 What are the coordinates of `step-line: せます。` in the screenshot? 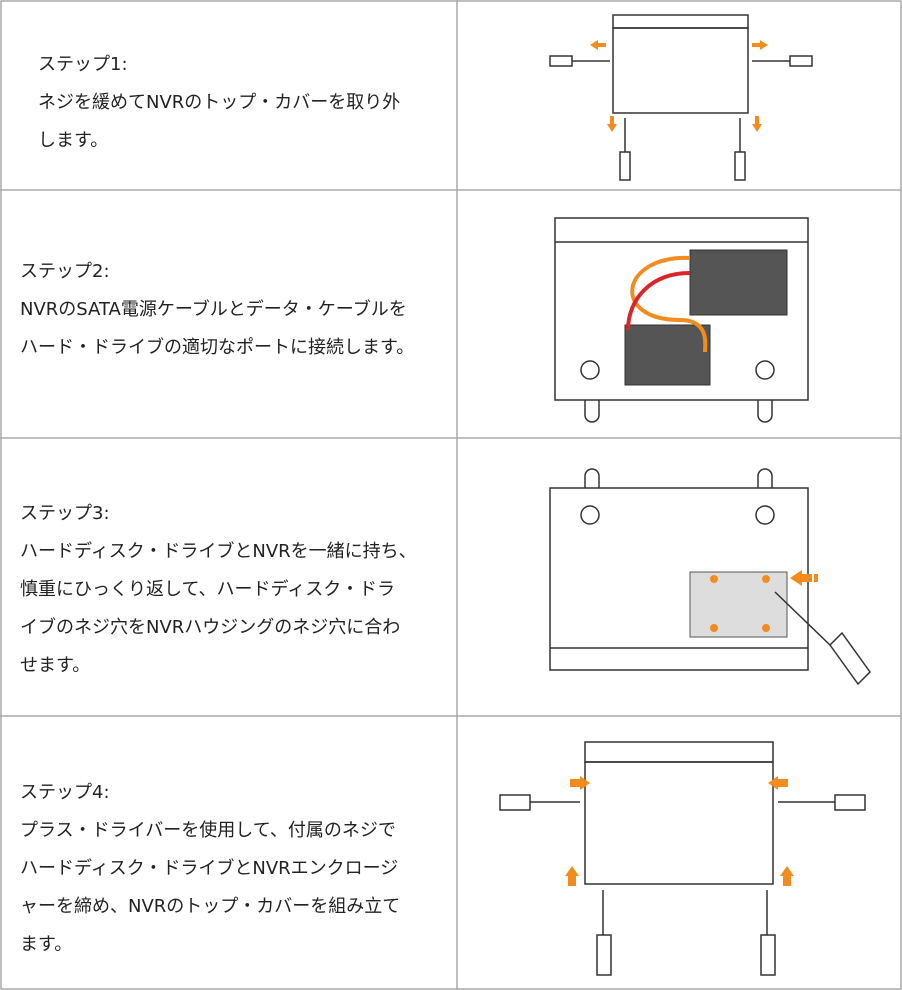 It's located at (55, 665).